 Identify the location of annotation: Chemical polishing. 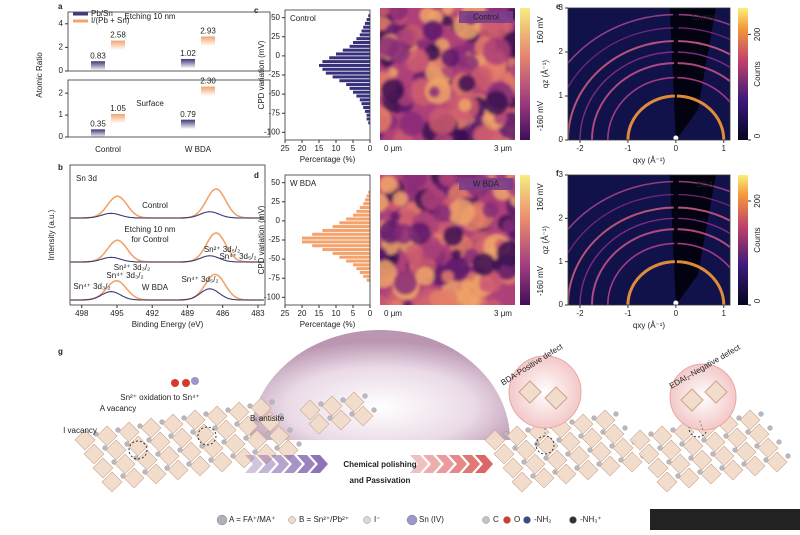
(379, 464).